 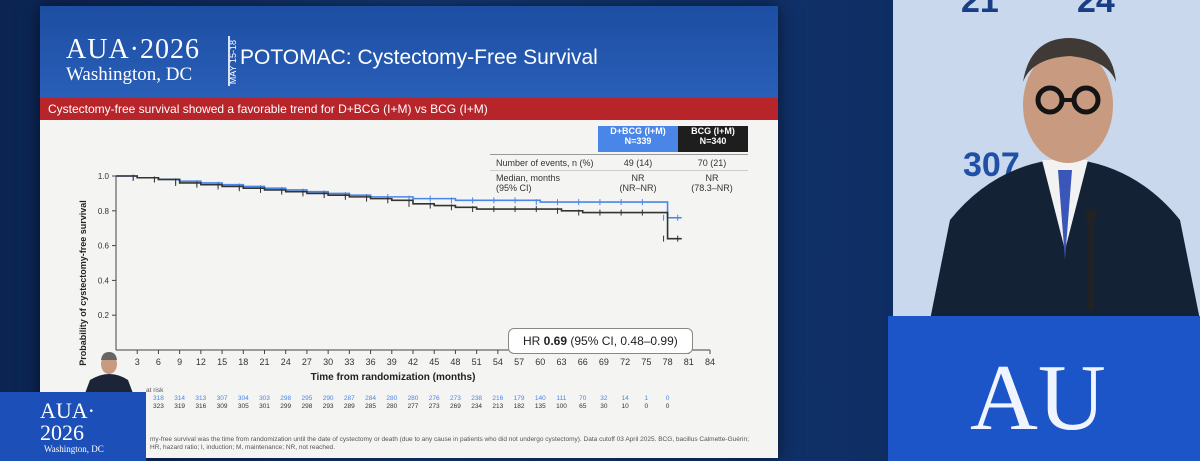 I want to click on at-risk-dbcg: 0, so click(x=668, y=398).